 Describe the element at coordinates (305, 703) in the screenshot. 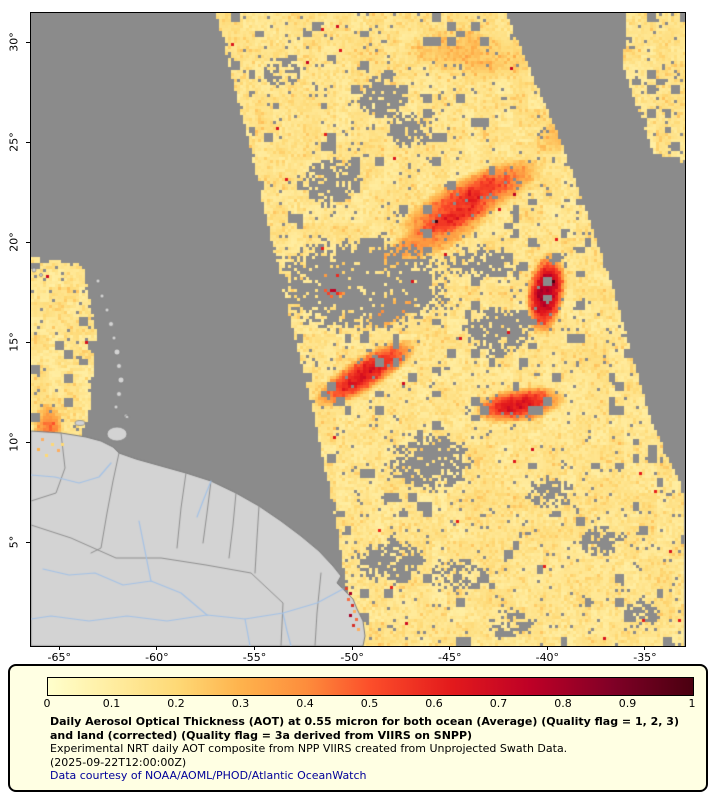

I see `colorbar-tick-label: 0.4` at that location.